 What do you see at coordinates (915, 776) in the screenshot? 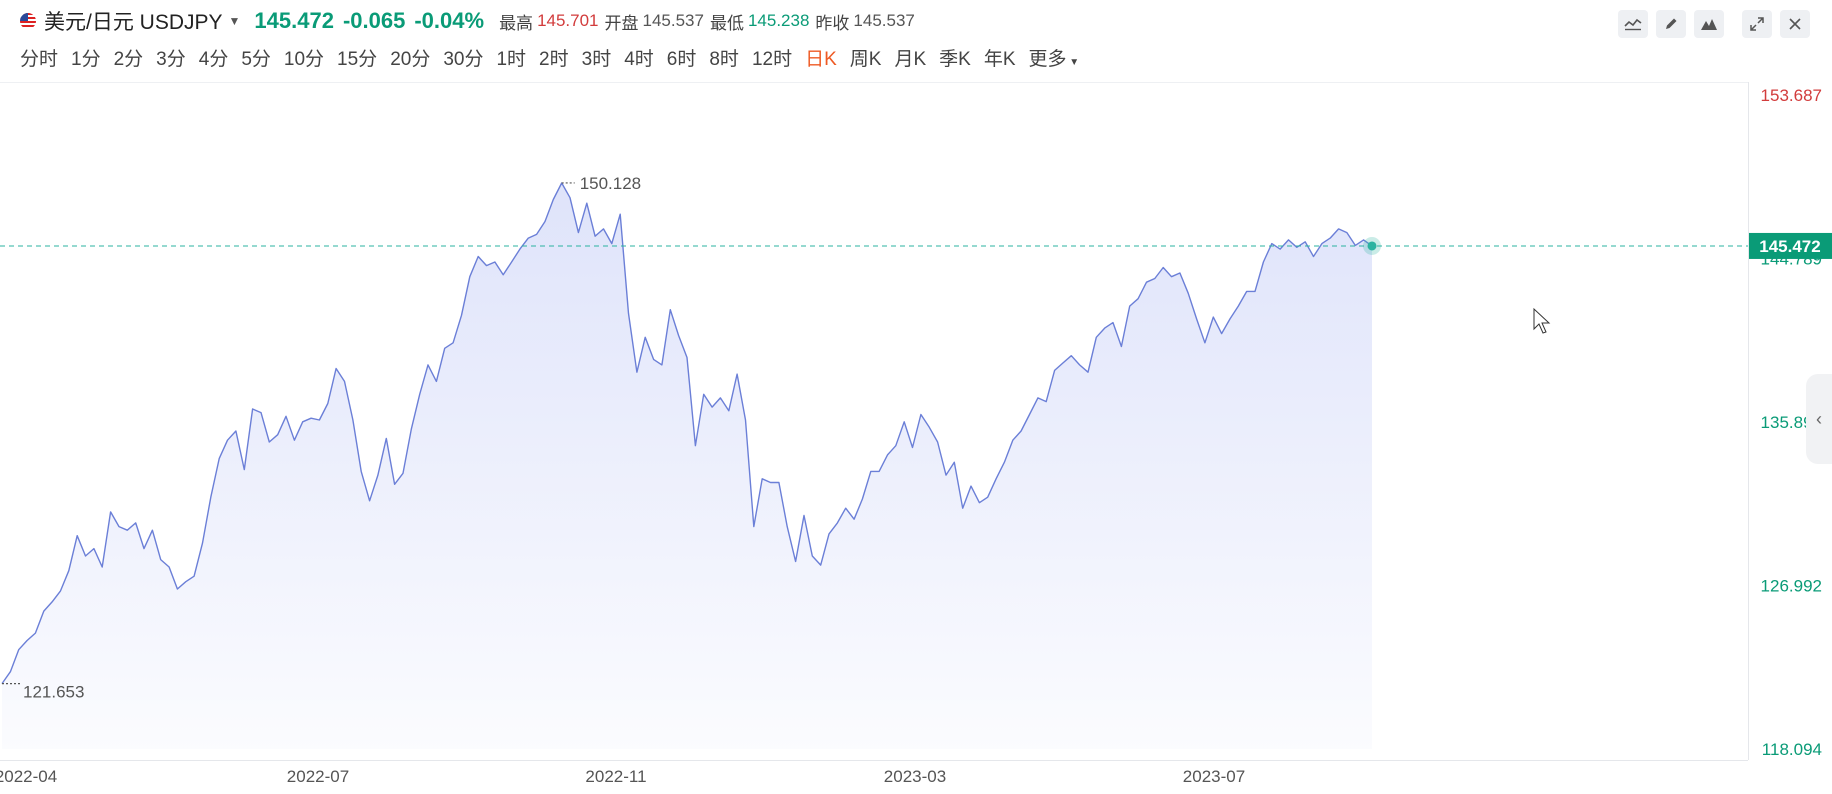
I see `x-tick-label: 2023-03` at bounding box center [915, 776].